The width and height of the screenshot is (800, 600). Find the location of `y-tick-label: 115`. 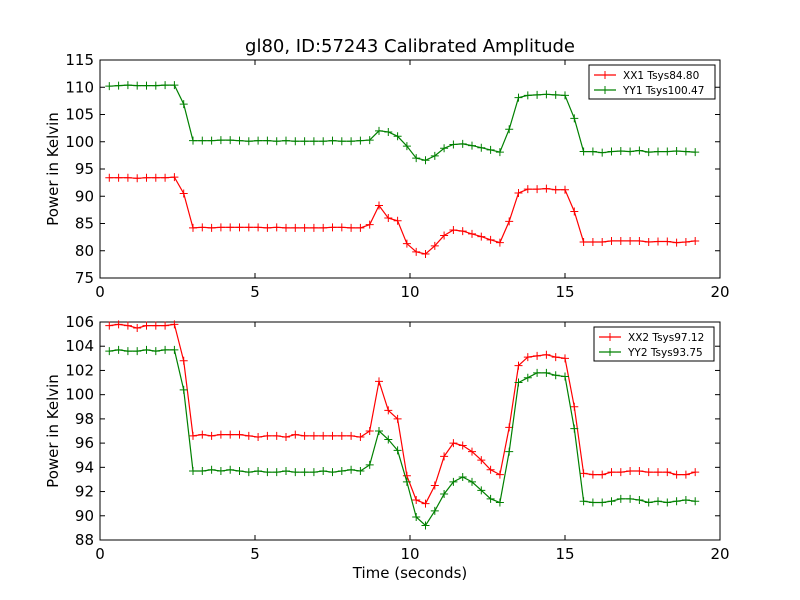

y-tick-label: 115 is located at coordinates (79, 60).